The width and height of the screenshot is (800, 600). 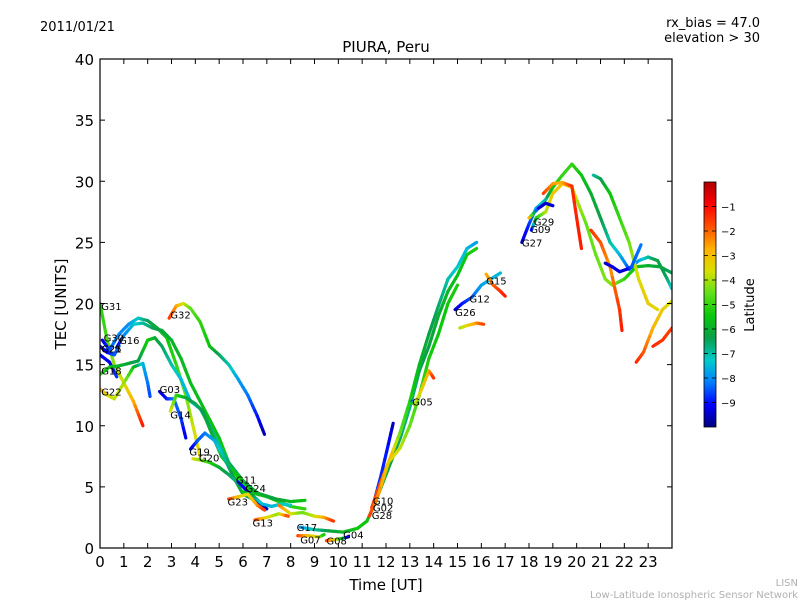 I want to click on series-g23b, so click(x=661, y=337).